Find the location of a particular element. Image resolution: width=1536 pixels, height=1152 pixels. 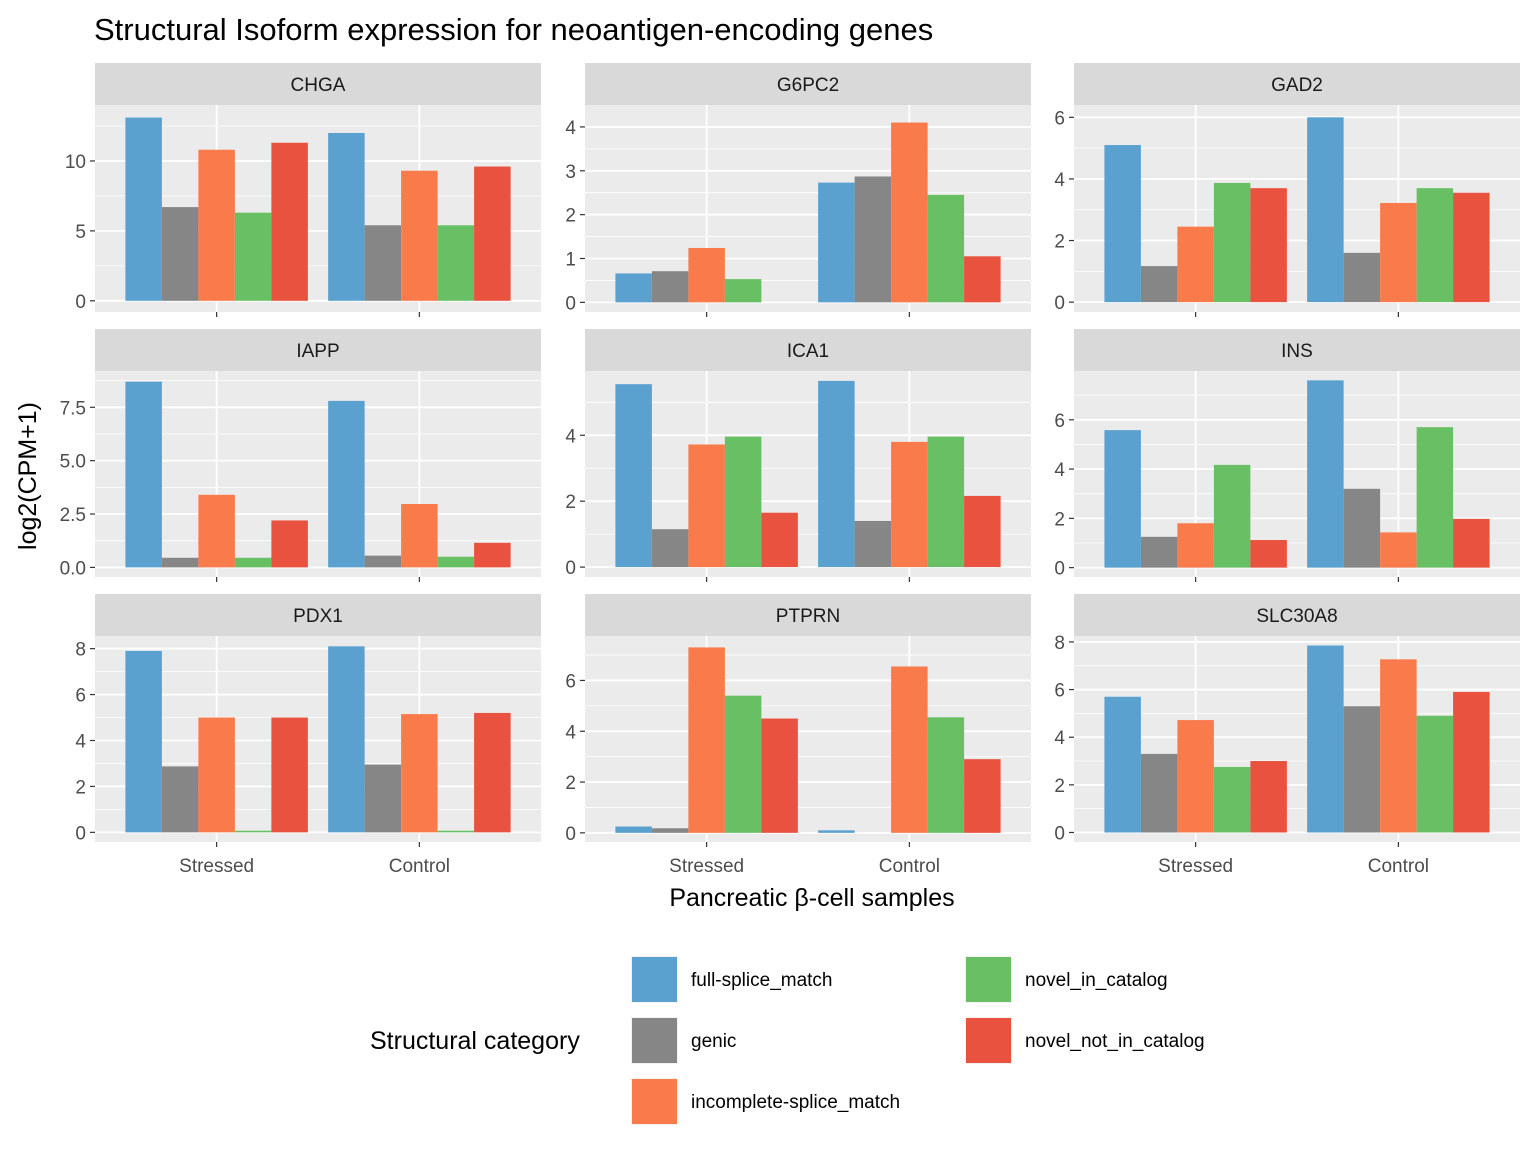

panel-ica1: ICA1 0 2 4 is located at coordinates (798, 455).